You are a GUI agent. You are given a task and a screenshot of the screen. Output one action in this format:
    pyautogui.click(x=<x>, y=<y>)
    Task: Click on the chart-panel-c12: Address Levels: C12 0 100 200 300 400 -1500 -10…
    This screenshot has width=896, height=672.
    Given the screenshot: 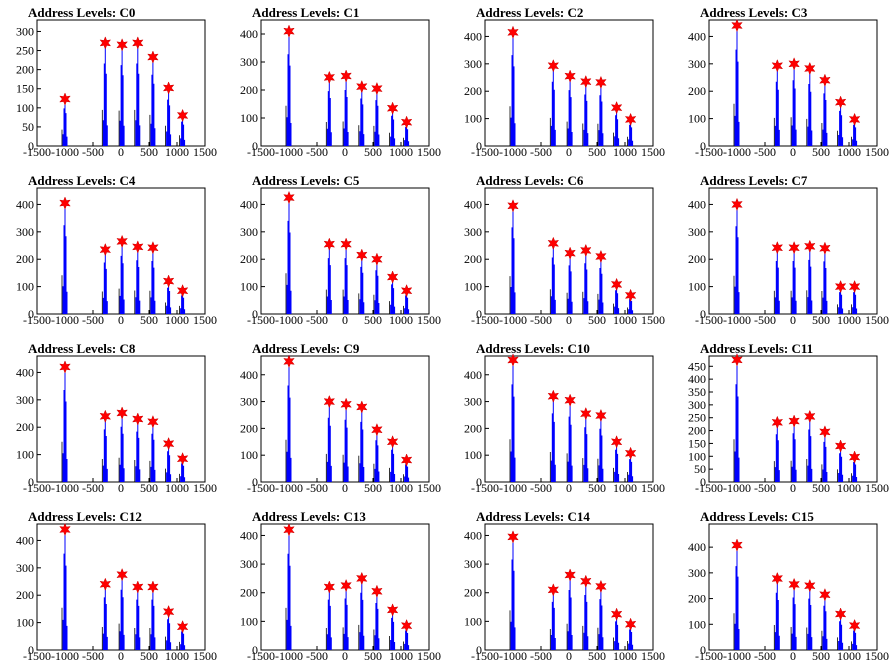 What is the action you would take?
    pyautogui.click(x=112, y=588)
    